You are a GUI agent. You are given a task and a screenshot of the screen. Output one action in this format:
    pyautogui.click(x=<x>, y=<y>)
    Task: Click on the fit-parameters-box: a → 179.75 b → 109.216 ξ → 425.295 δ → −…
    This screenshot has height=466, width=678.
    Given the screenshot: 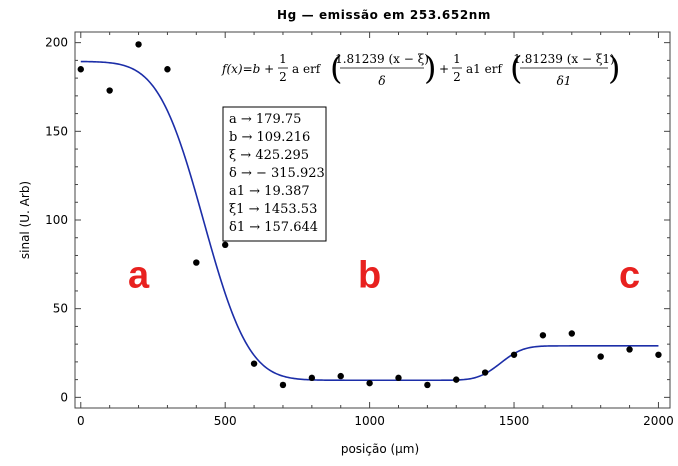 What is the action you would take?
    pyautogui.click(x=274, y=174)
    